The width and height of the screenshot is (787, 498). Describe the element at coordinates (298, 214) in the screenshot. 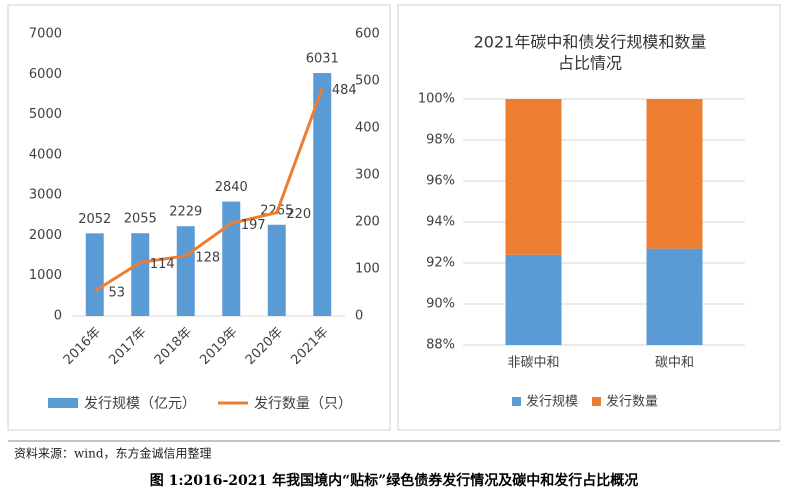

I see `line-label: 220` at that location.